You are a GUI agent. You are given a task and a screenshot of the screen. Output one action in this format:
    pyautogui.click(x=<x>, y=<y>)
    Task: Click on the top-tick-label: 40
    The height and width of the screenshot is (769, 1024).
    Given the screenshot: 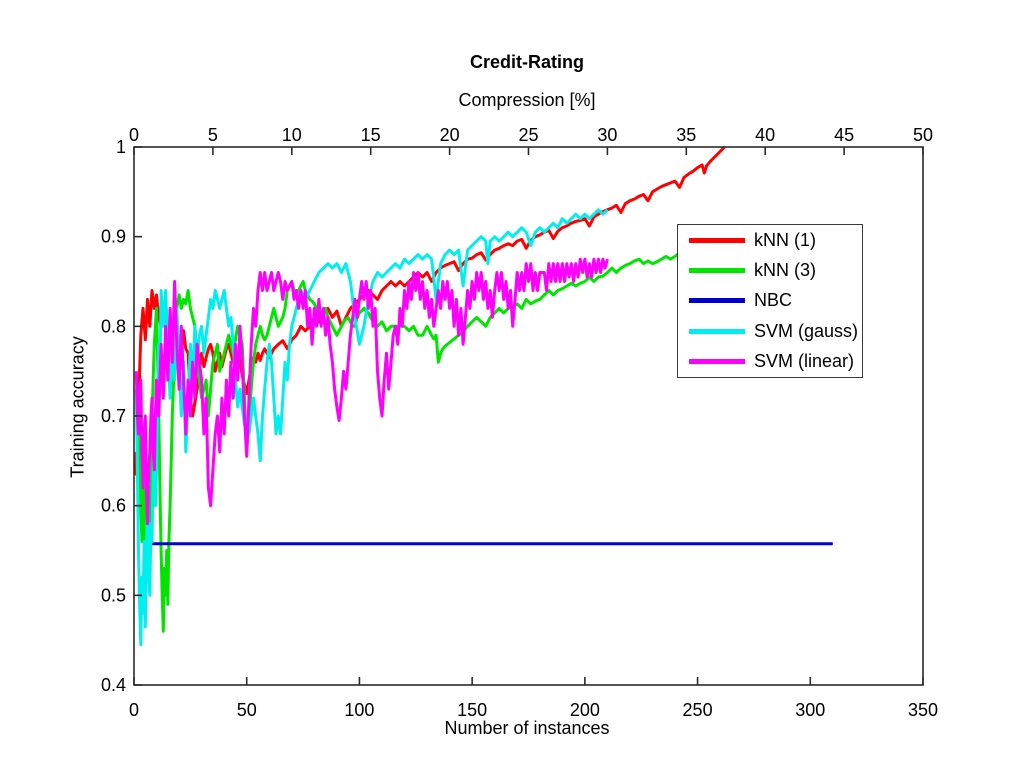 What is the action you would take?
    pyautogui.click(x=765, y=135)
    